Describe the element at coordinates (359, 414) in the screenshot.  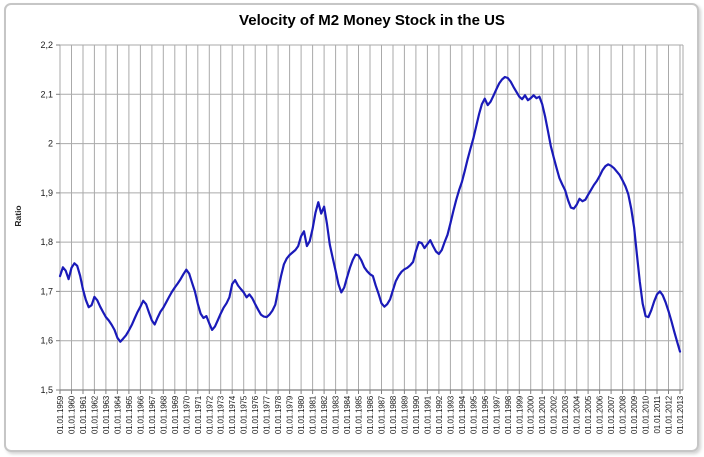
I see `x-tick-label: 01.01.1985` at that location.